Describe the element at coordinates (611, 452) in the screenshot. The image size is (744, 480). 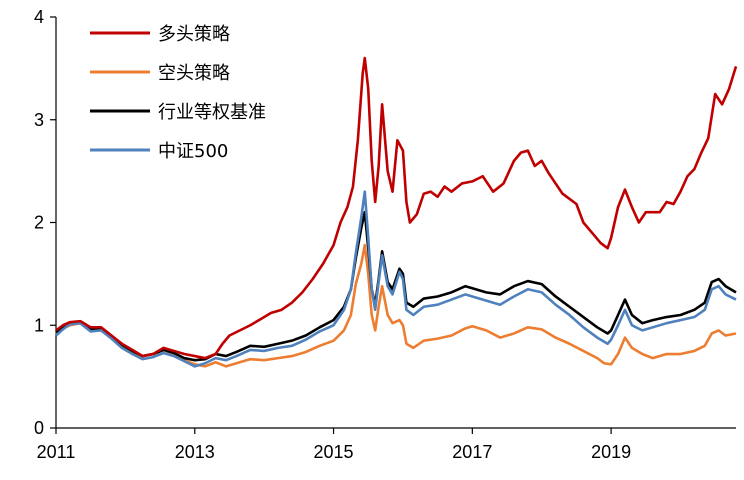
I see `x-tick-label: 2019` at that location.